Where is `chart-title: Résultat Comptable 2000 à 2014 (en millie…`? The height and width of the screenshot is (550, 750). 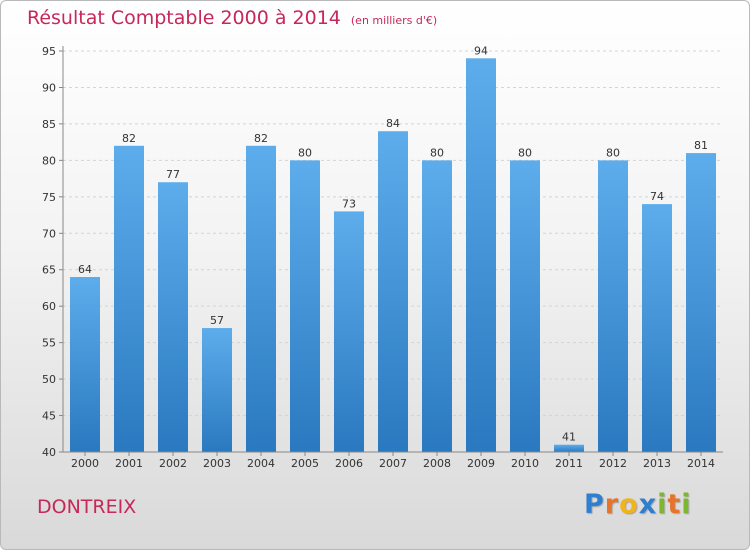
chart-title: Résultat Comptable 2000 à 2014 (en millie… is located at coordinates (232, 18).